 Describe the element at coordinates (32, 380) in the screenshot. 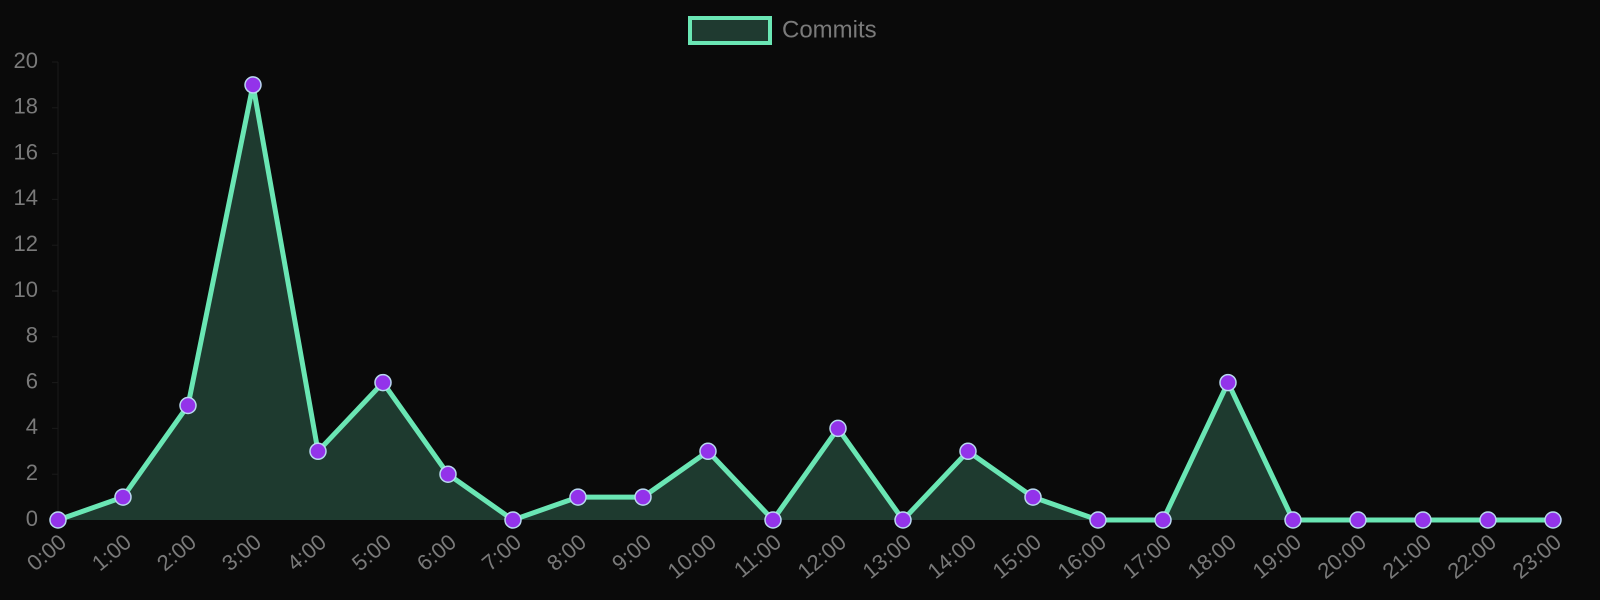

I see `y-tick-label: 6` at that location.